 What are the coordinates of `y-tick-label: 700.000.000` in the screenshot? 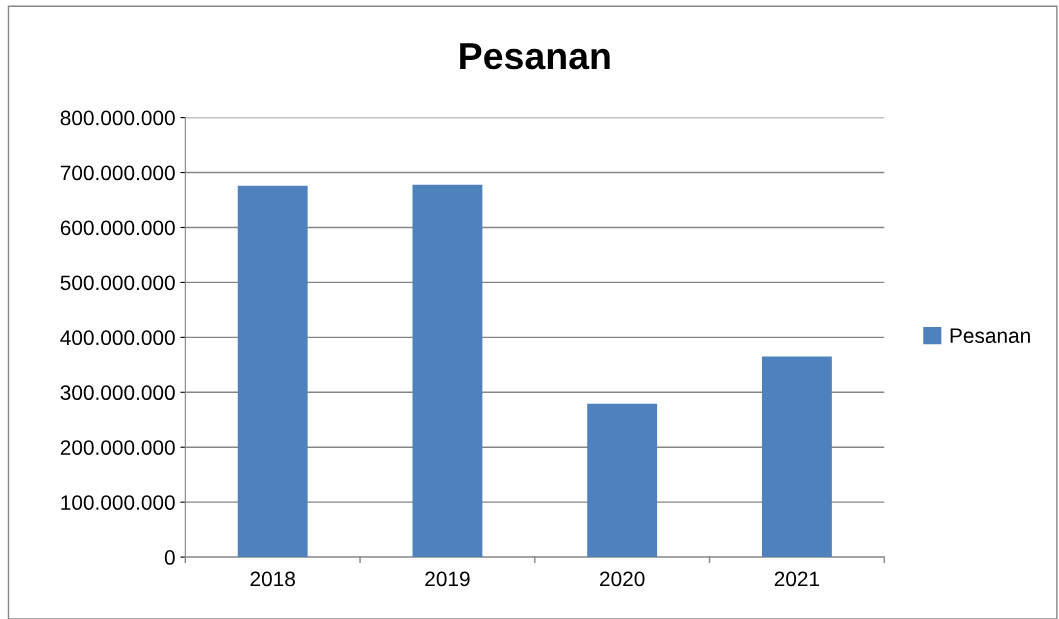 It's located at (117, 173).